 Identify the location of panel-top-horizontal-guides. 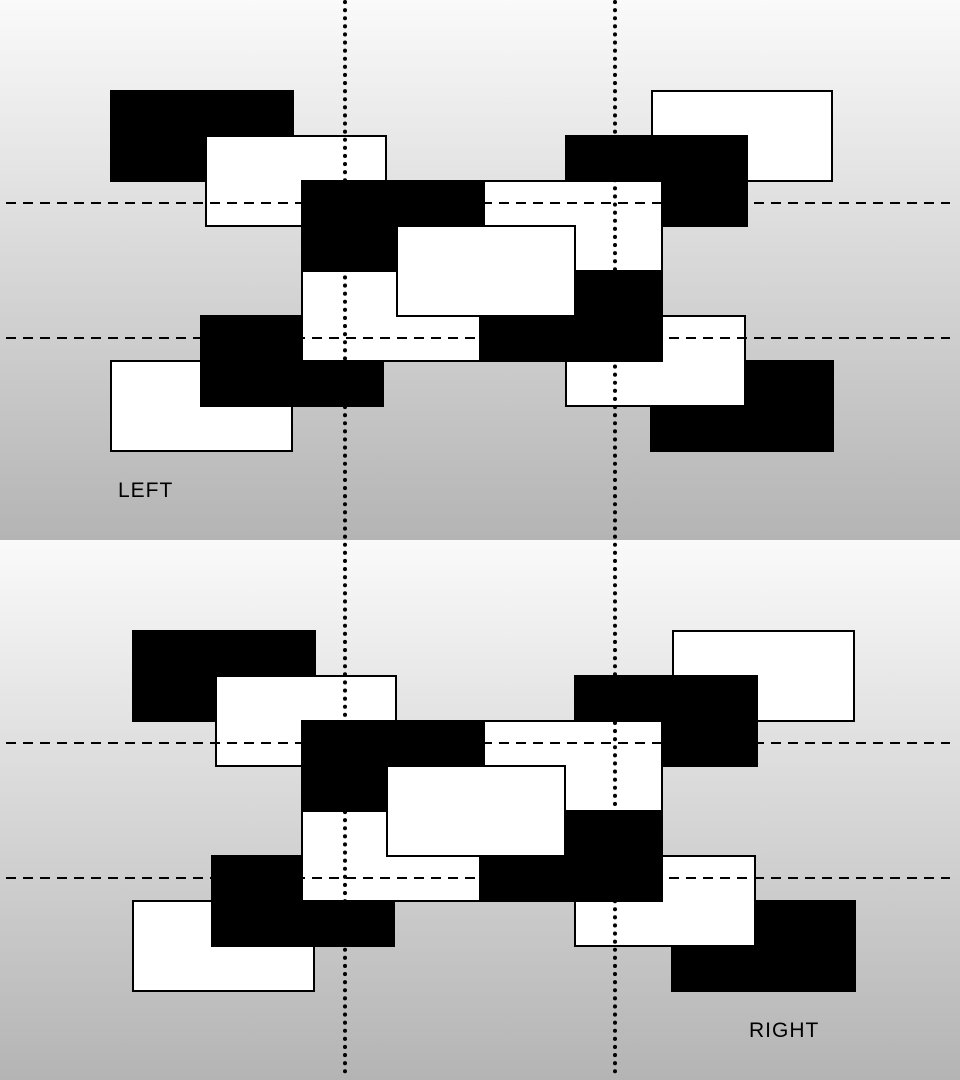
(478, 270).